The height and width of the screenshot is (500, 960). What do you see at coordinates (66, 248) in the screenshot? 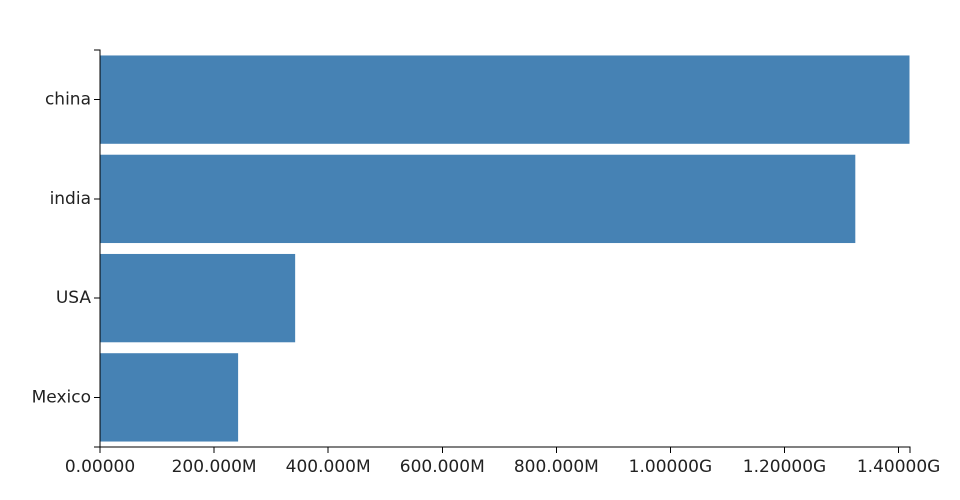
I see `y-axis: china india USA Mexico` at bounding box center [66, 248].